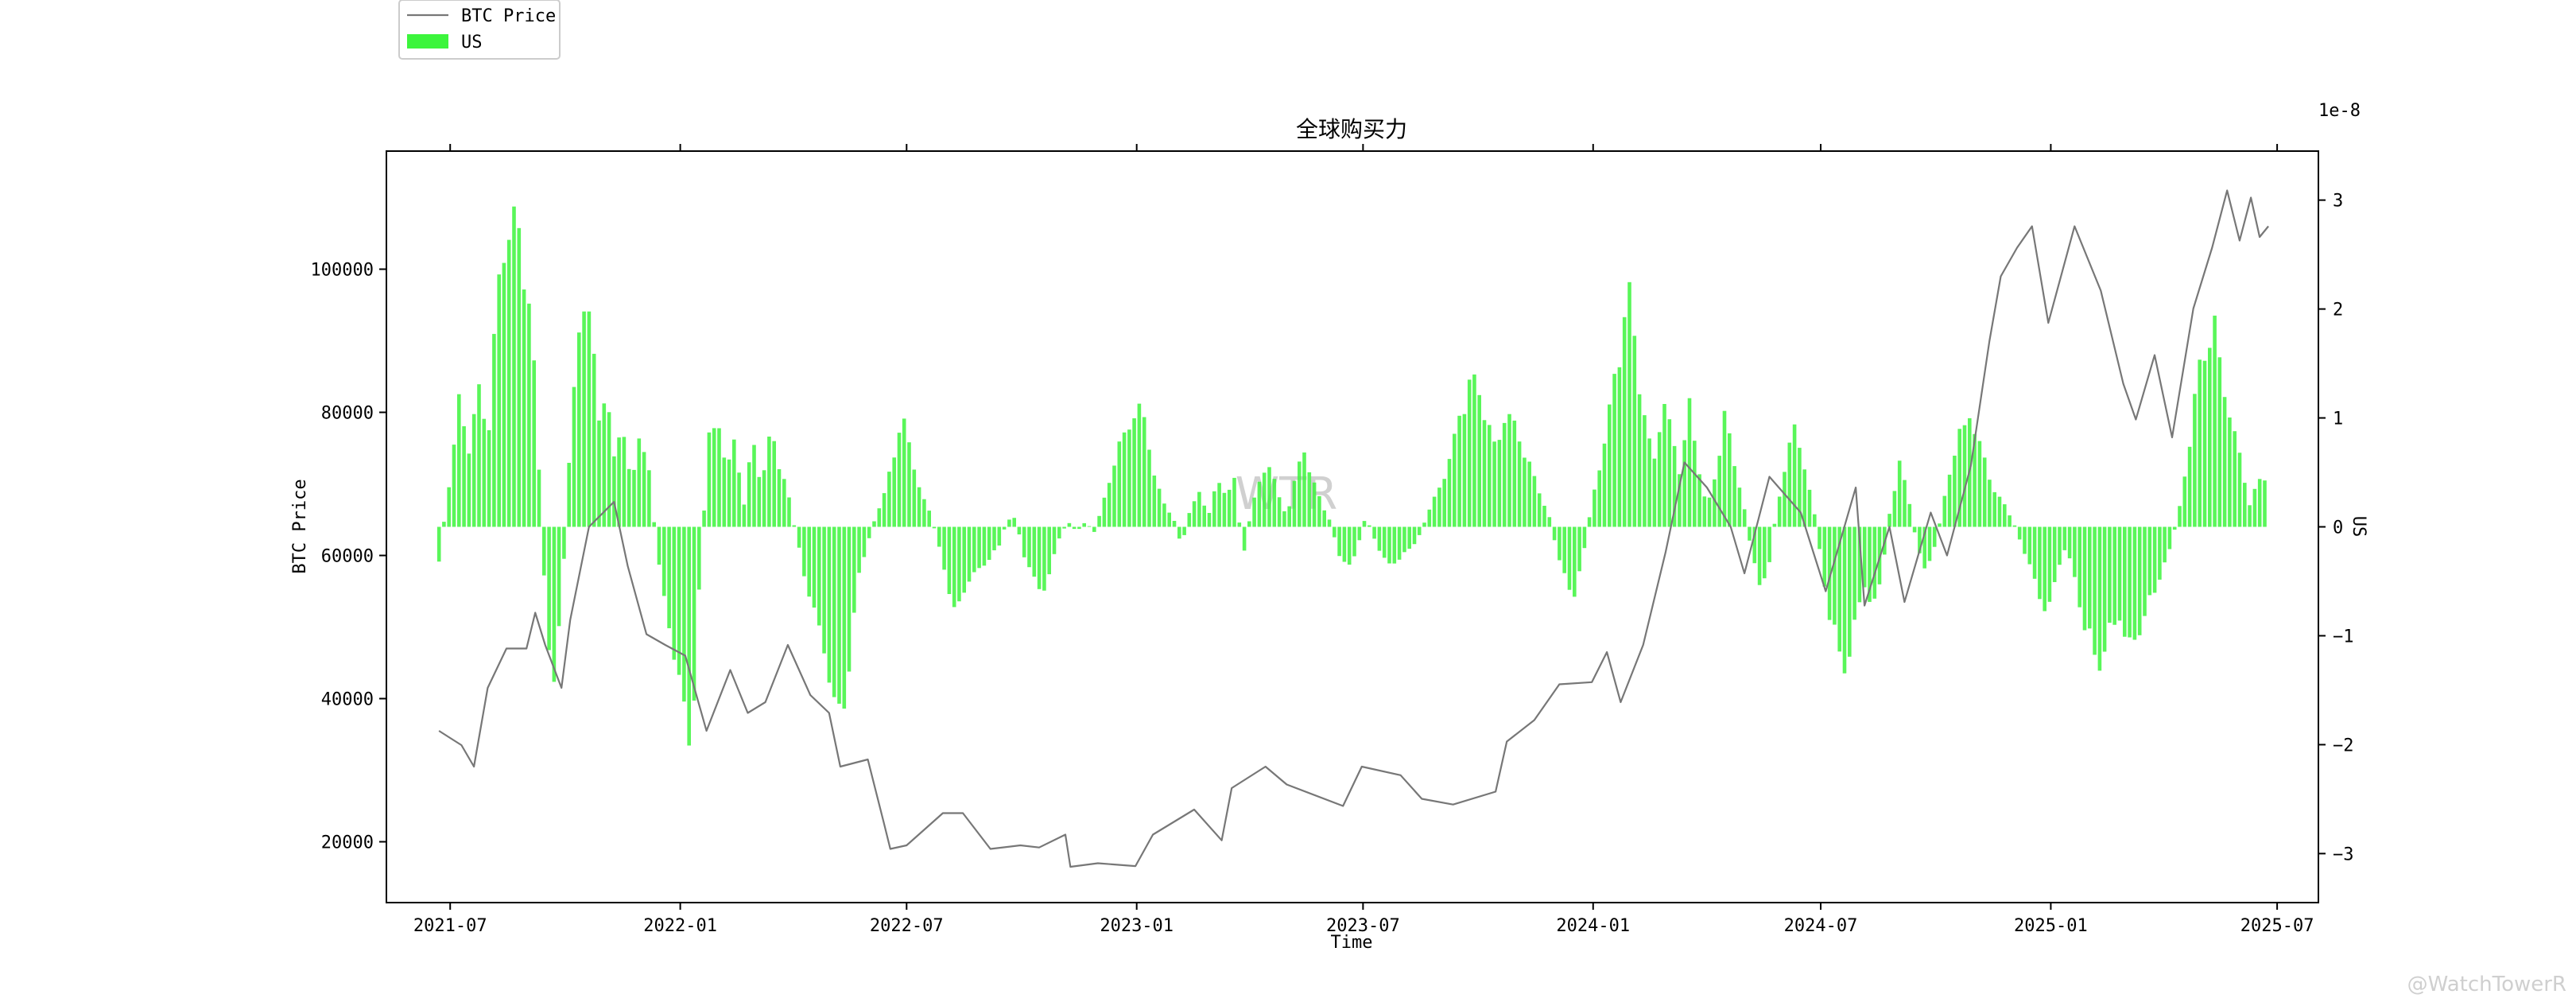  Describe the element at coordinates (907, 926) in the screenshot. I see `x-tick-label: 2022-07` at that location.